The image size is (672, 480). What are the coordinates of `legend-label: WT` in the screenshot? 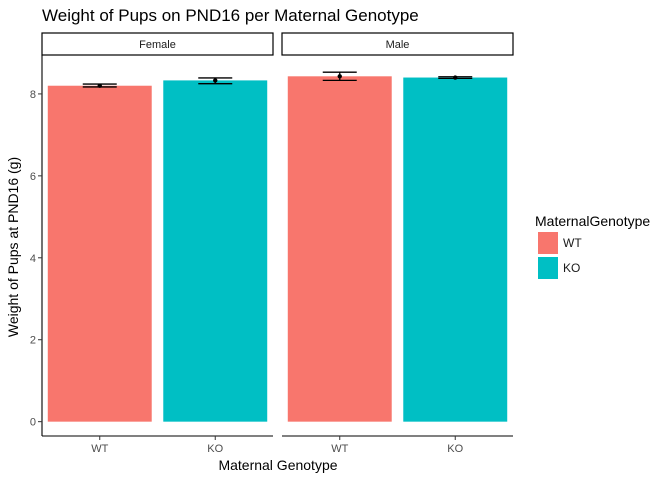 It's located at (572, 243).